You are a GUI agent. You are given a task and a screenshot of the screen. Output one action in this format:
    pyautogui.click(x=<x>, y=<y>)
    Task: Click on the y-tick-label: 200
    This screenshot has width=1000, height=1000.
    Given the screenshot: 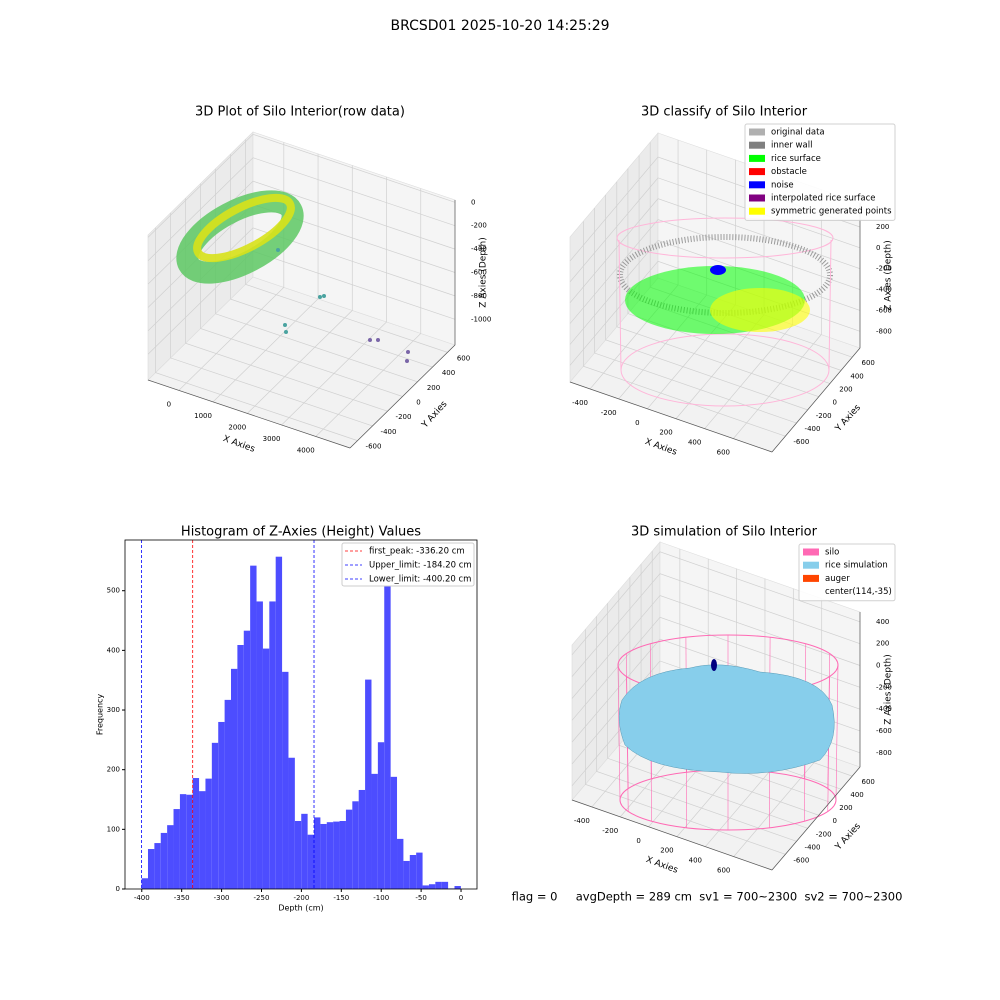 What is the action you would take?
    pyautogui.click(x=845, y=390)
    